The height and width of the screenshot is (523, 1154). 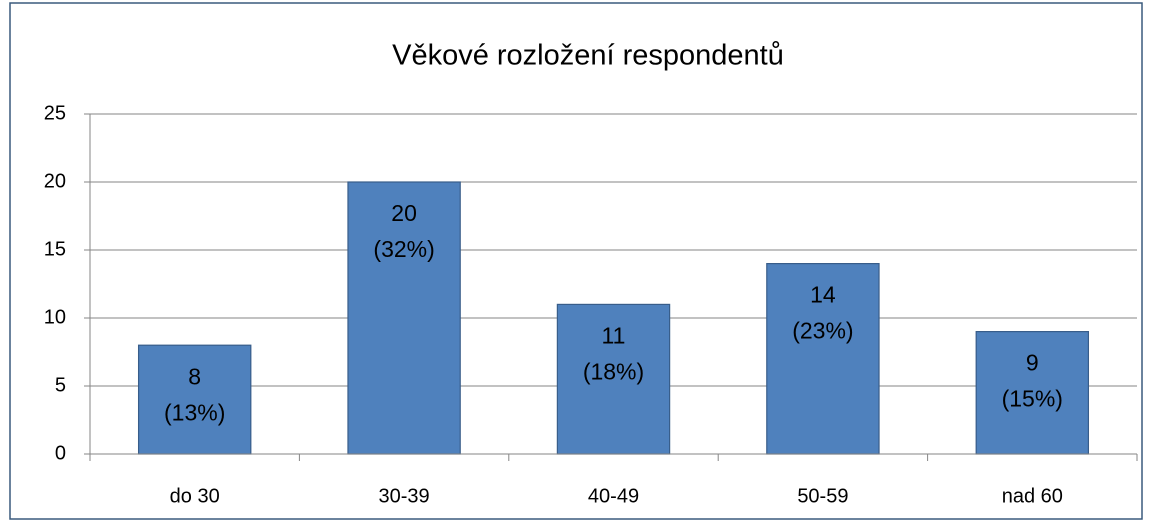 I want to click on y-tick-label: 0, so click(x=60, y=453).